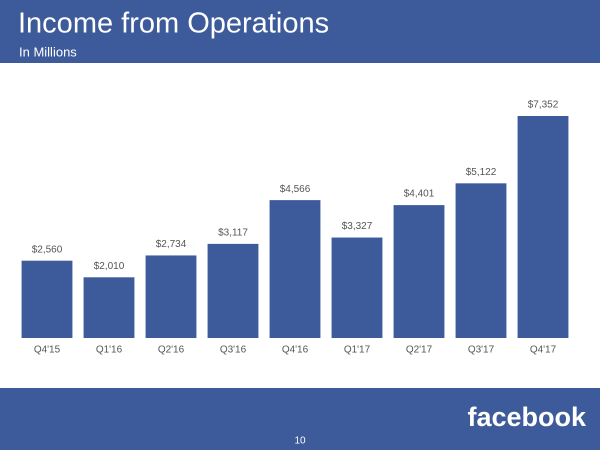 Image resolution: width=600 pixels, height=450 pixels. Describe the element at coordinates (419, 350) in the screenshot. I see `x-tick-label: Q2'17` at that location.